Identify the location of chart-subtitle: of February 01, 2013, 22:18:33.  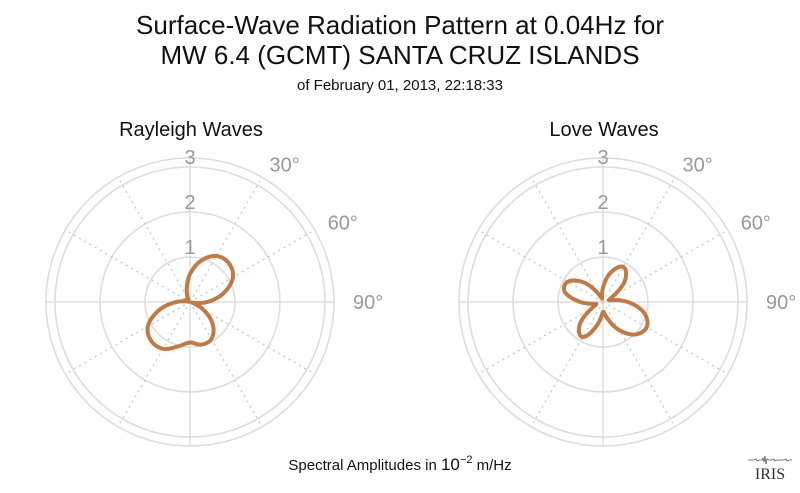
(400, 85).